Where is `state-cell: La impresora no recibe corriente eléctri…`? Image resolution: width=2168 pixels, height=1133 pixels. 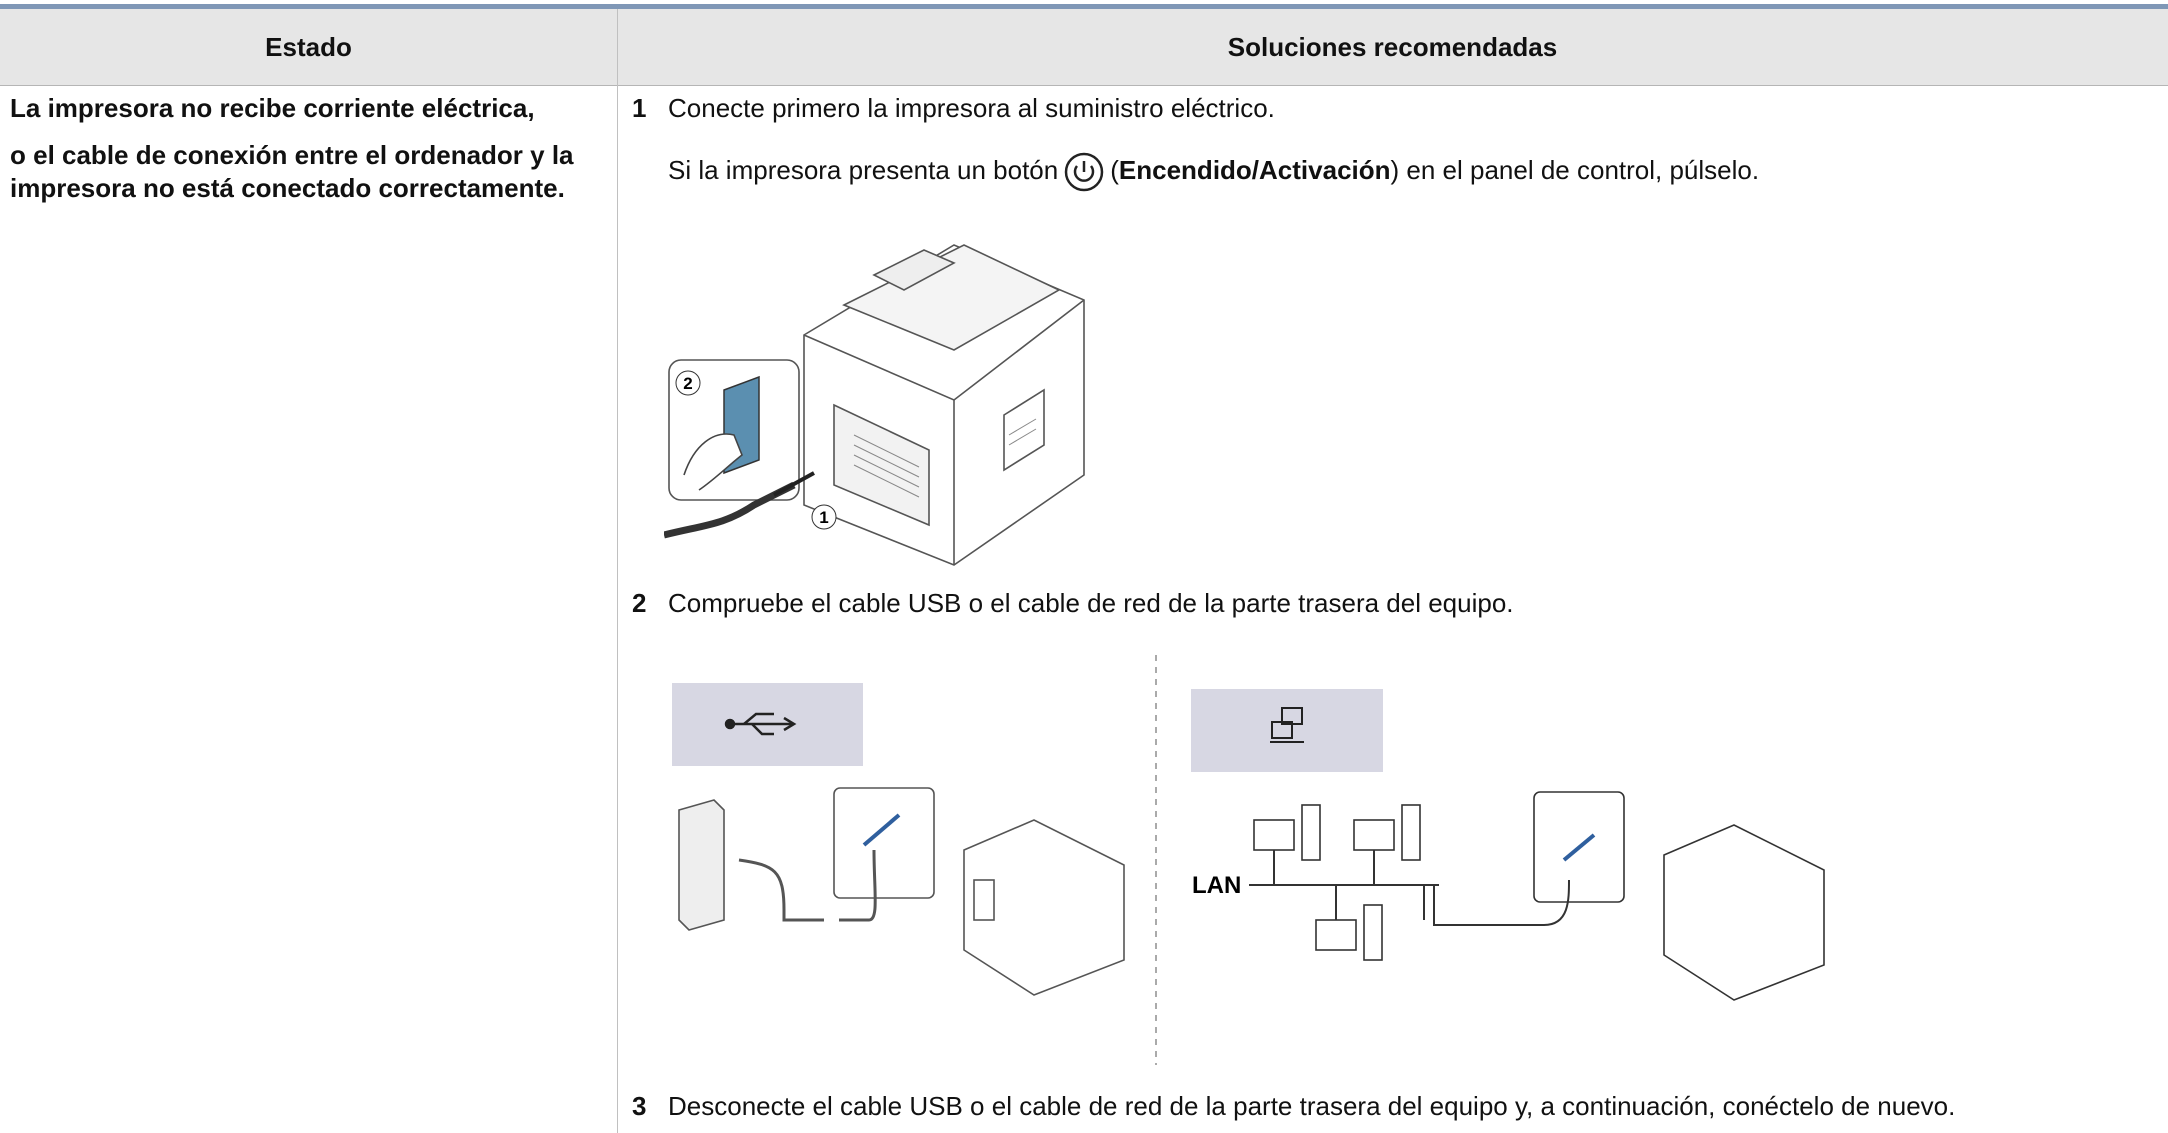
state-cell: La impresora no recibe corriente eléctri… is located at coordinates (300, 155).